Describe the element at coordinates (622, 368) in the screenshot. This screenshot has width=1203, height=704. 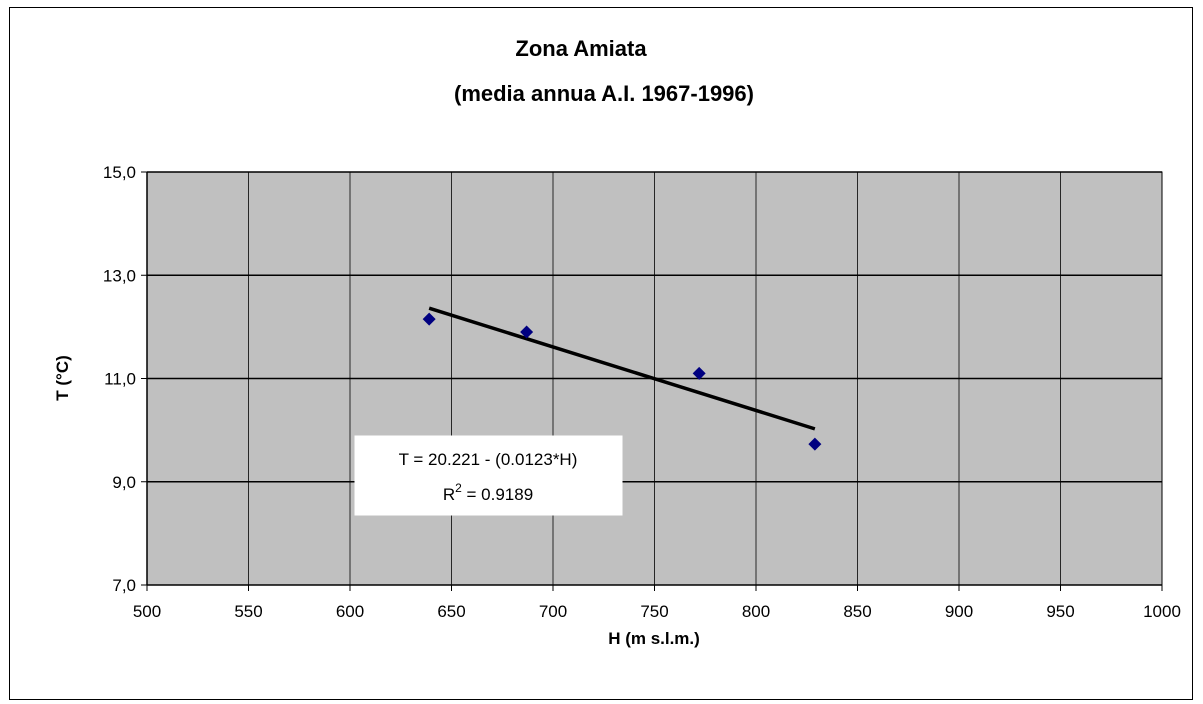
I see `trendline` at that location.